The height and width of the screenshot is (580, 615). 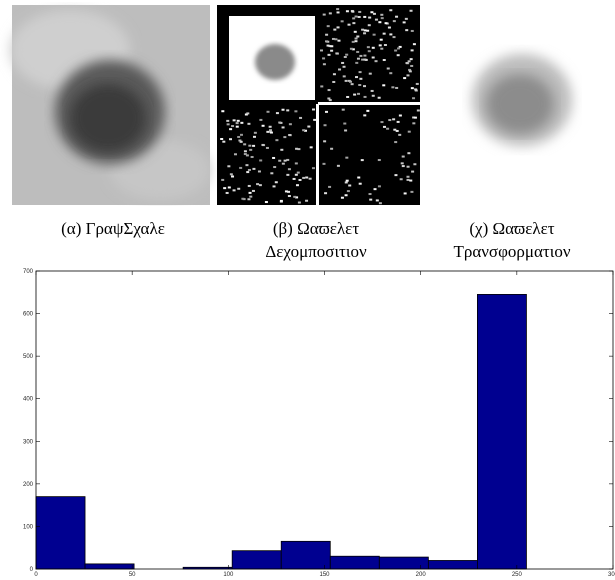 I want to click on x-tick-label: 200, so click(x=421, y=575).